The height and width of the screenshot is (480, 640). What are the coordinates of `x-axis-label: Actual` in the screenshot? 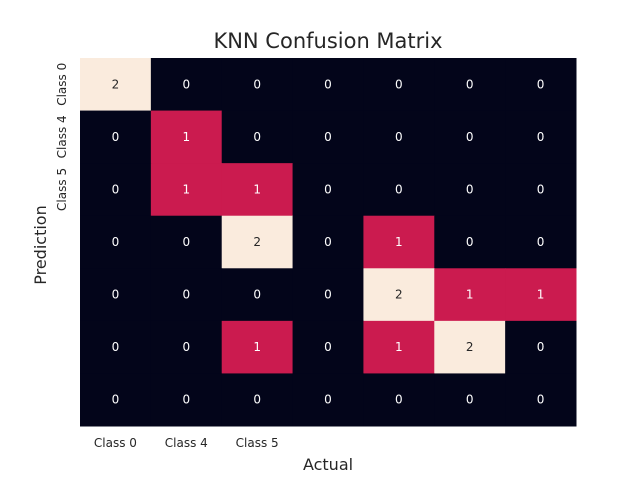 It's located at (328, 464).